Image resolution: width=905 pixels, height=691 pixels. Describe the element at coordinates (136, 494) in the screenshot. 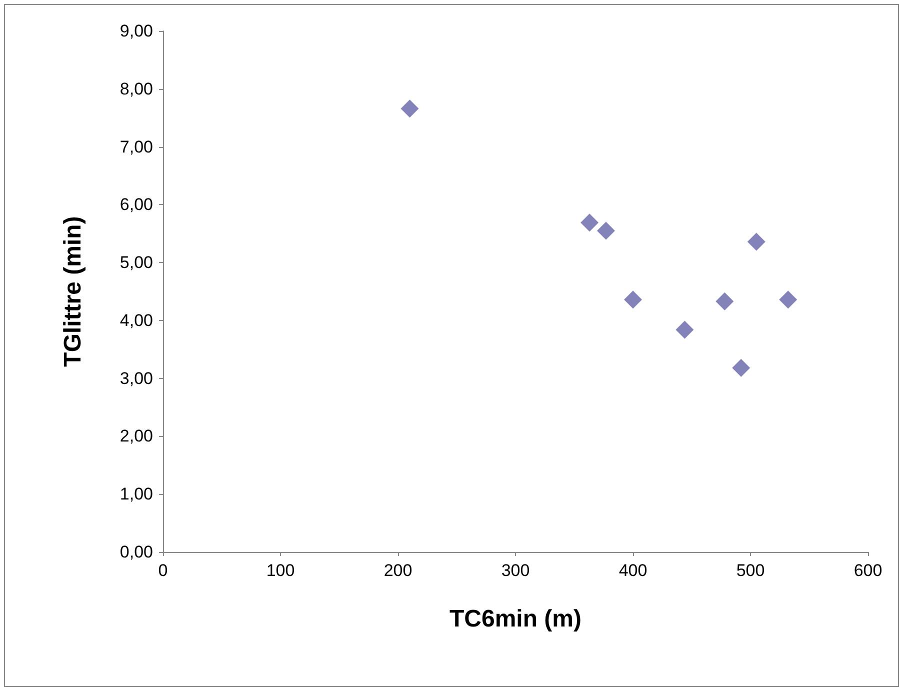

I see `y-tick-label: 1,00` at that location.